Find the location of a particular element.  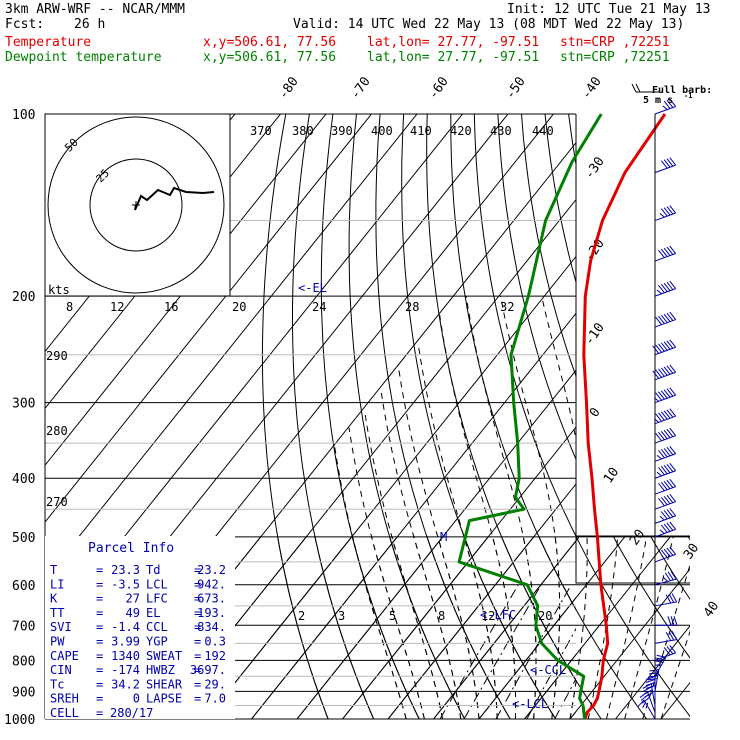

mixing-ratio-label: 28 is located at coordinates (412, 307).